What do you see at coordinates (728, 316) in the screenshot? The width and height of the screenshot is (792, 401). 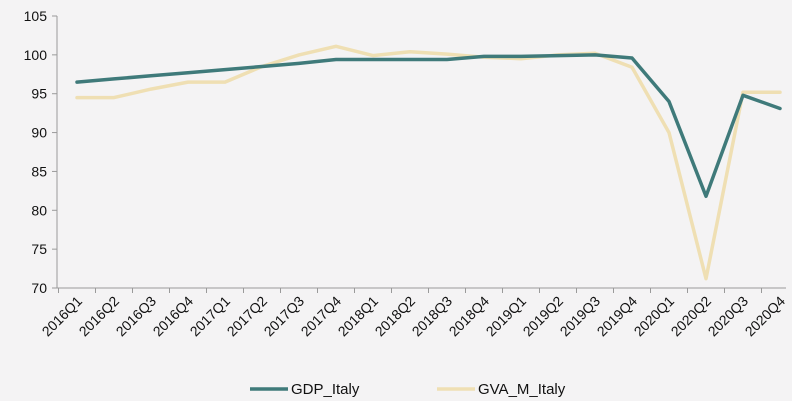 I see `x-tick-label: 2020Q3` at bounding box center [728, 316].